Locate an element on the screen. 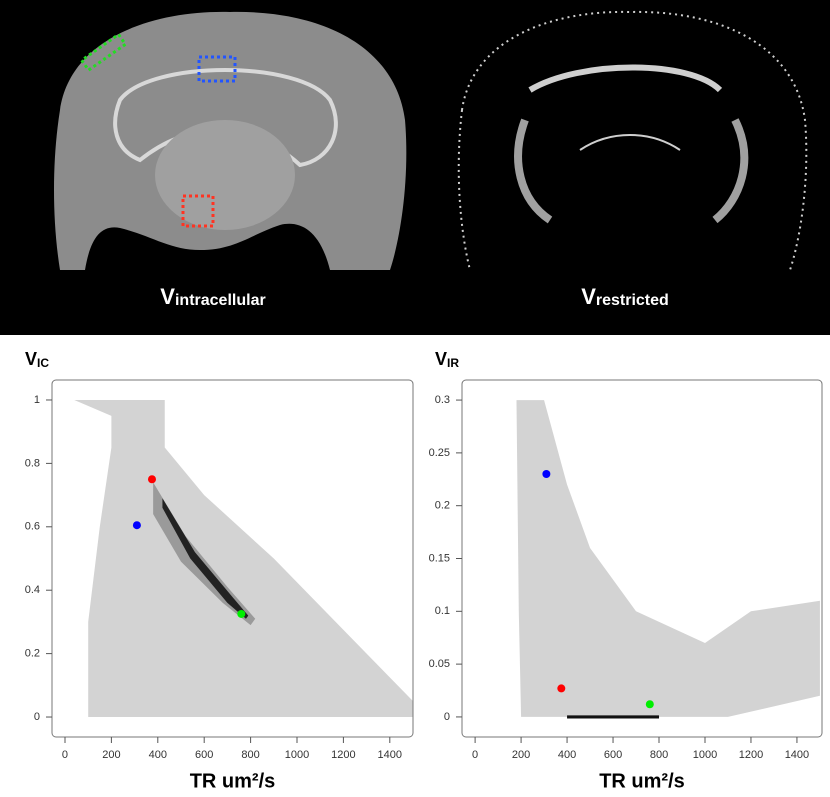  y-axis-title: VIC is located at coordinates (37, 359).